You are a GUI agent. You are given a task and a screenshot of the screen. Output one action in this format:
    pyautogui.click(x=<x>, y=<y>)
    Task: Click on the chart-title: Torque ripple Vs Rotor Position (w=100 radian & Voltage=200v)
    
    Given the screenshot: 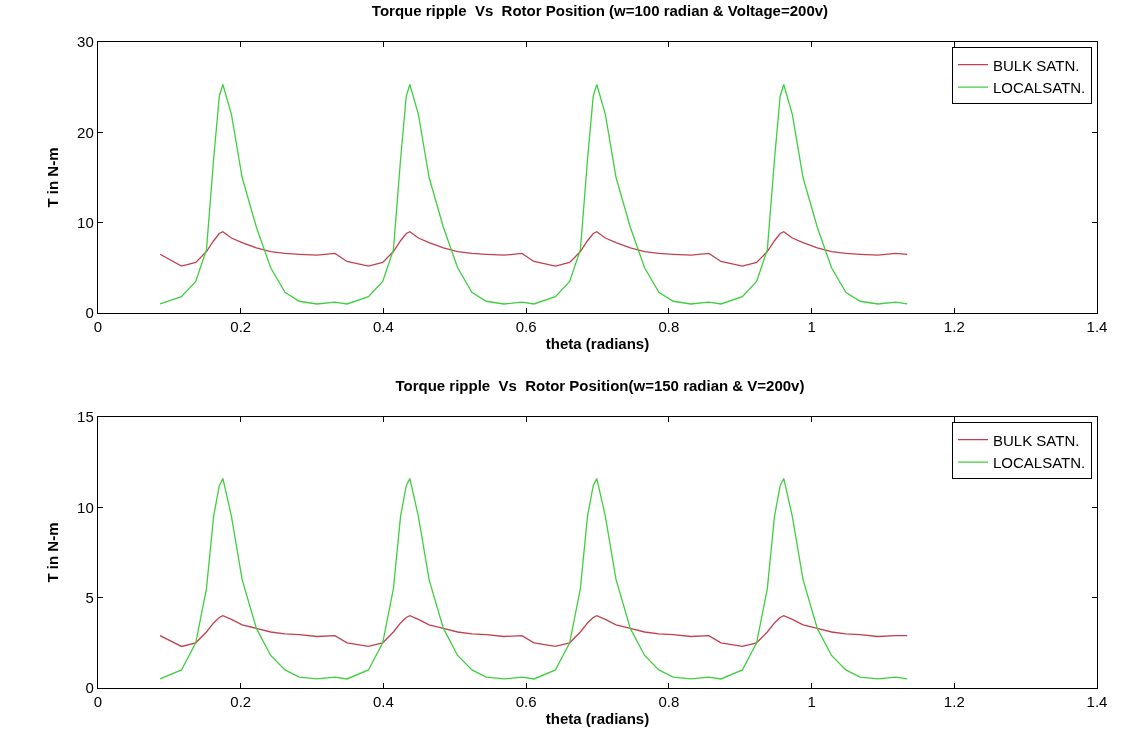 What is the action you would take?
    pyautogui.click(x=600, y=11)
    